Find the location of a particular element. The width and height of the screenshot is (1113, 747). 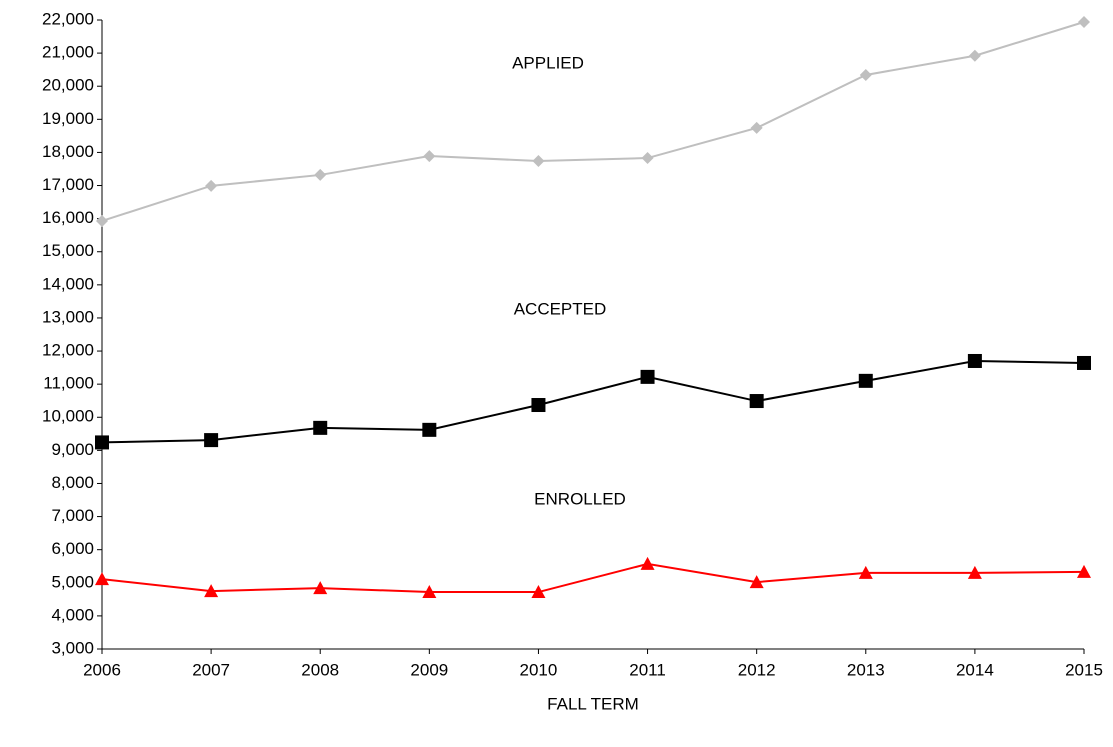

y-tick-label: 5,000 is located at coordinates (72, 581).